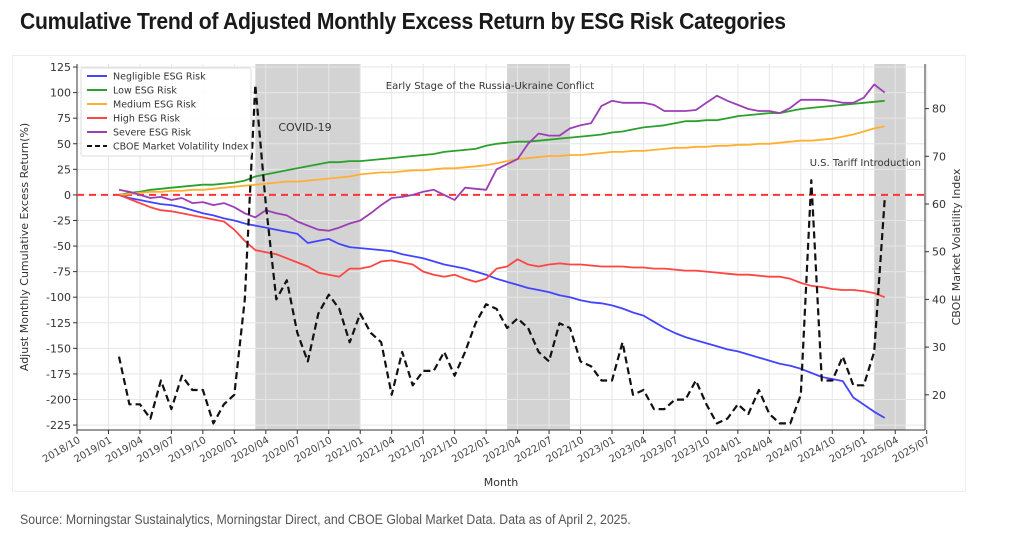 Image resolution: width=1014 pixels, height=550 pixels. Describe the element at coordinates (62, 272) in the screenshot. I see `y-tick-label: -75` at that location.